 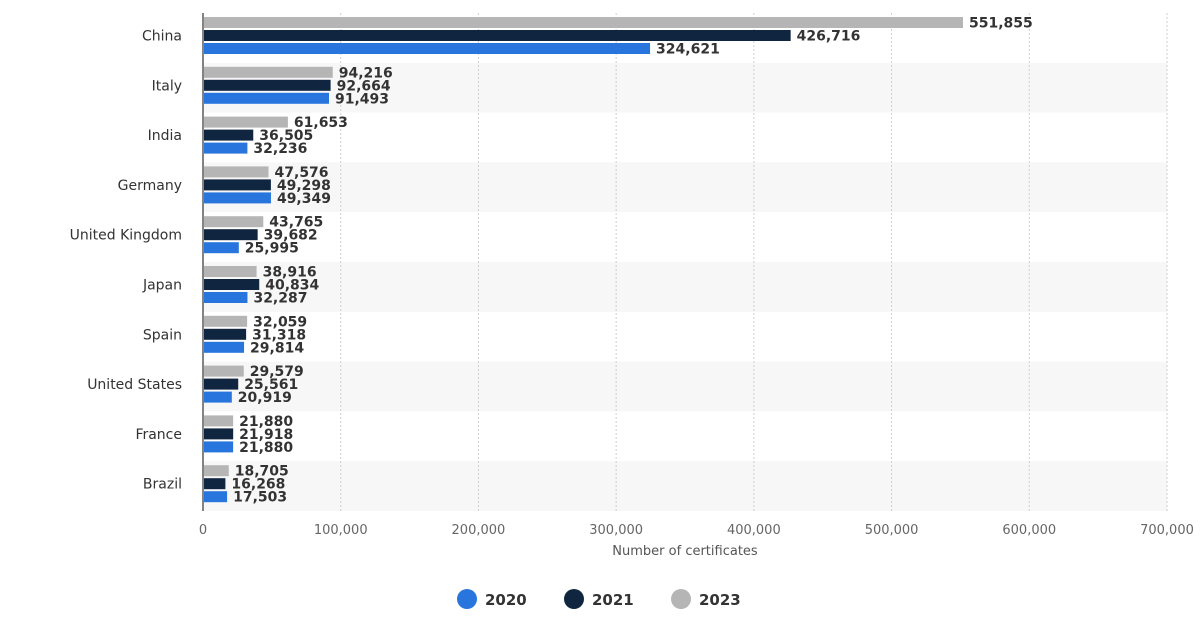 What do you see at coordinates (150, 186) in the screenshot?
I see `category-label: Germany` at bounding box center [150, 186].